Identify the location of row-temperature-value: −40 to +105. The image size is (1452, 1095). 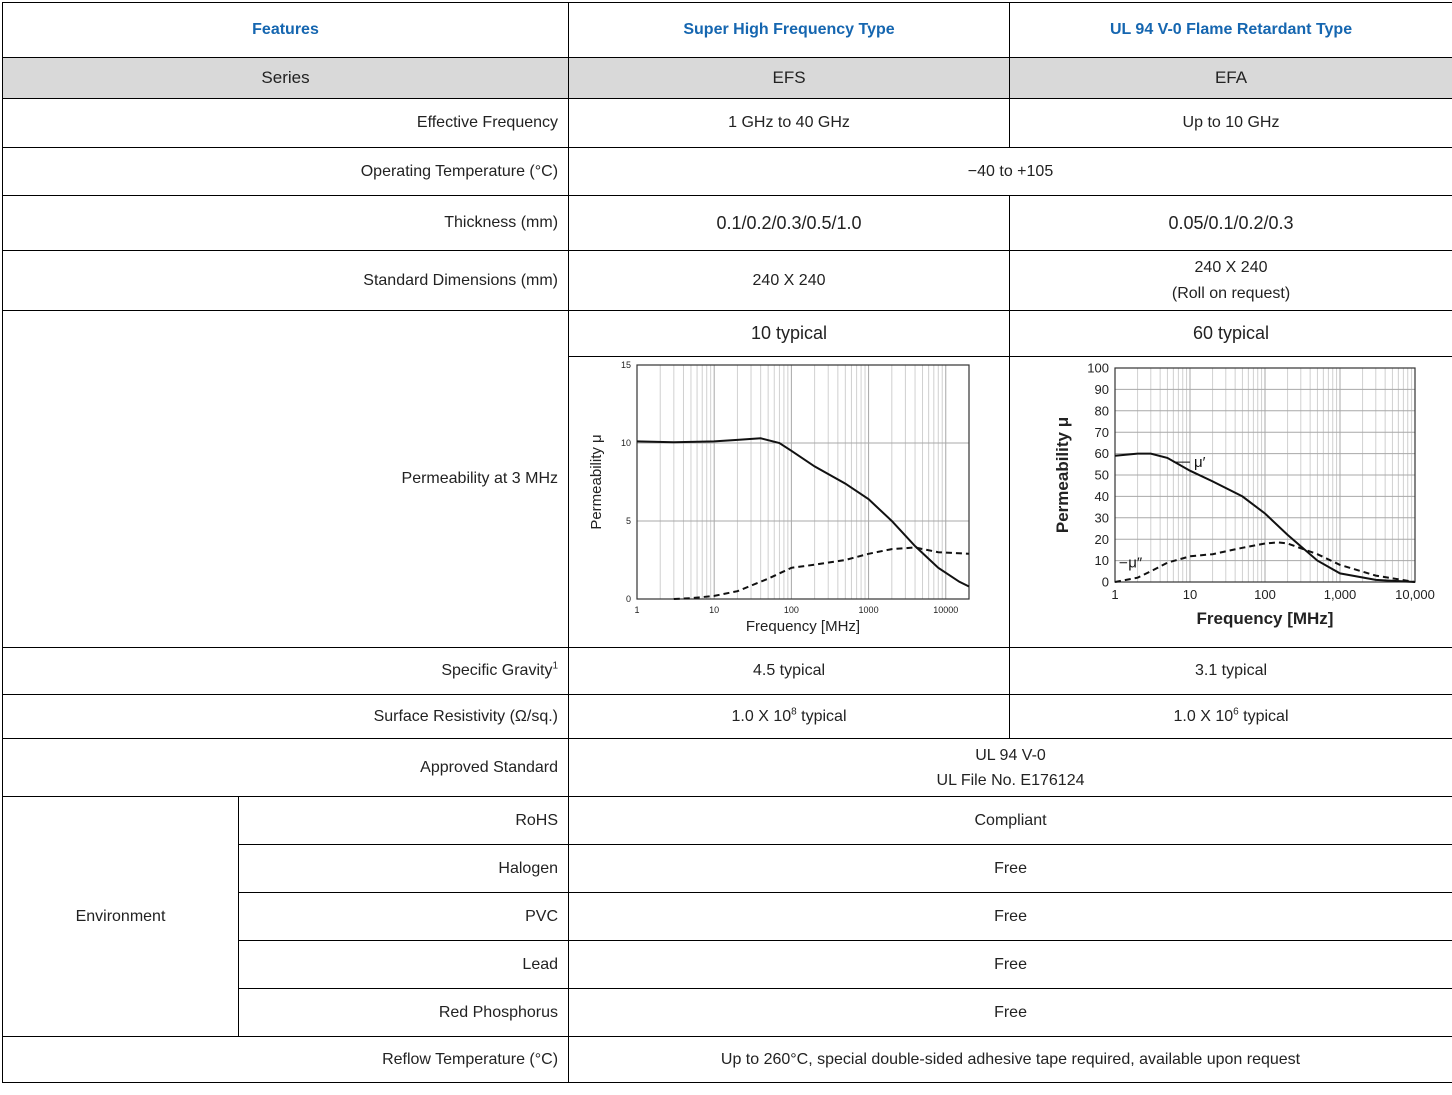
(1010, 171).